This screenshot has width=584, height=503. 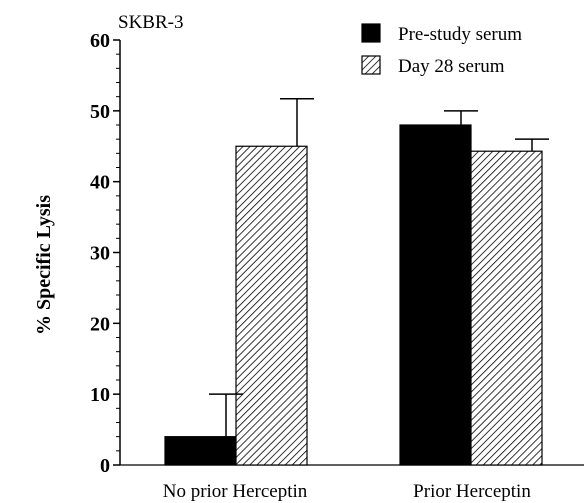 I want to click on y-tick-label: 50, so click(x=100, y=112).